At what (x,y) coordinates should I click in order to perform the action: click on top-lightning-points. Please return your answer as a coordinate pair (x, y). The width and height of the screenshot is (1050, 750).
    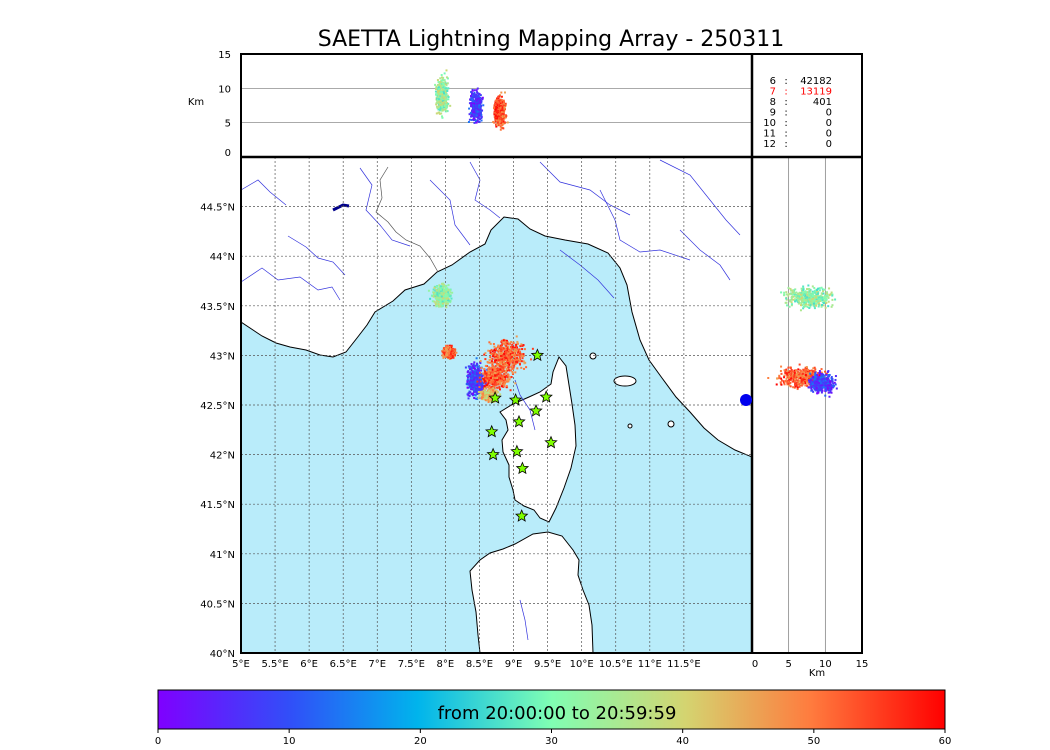
    Looking at the image, I should click on (471, 100).